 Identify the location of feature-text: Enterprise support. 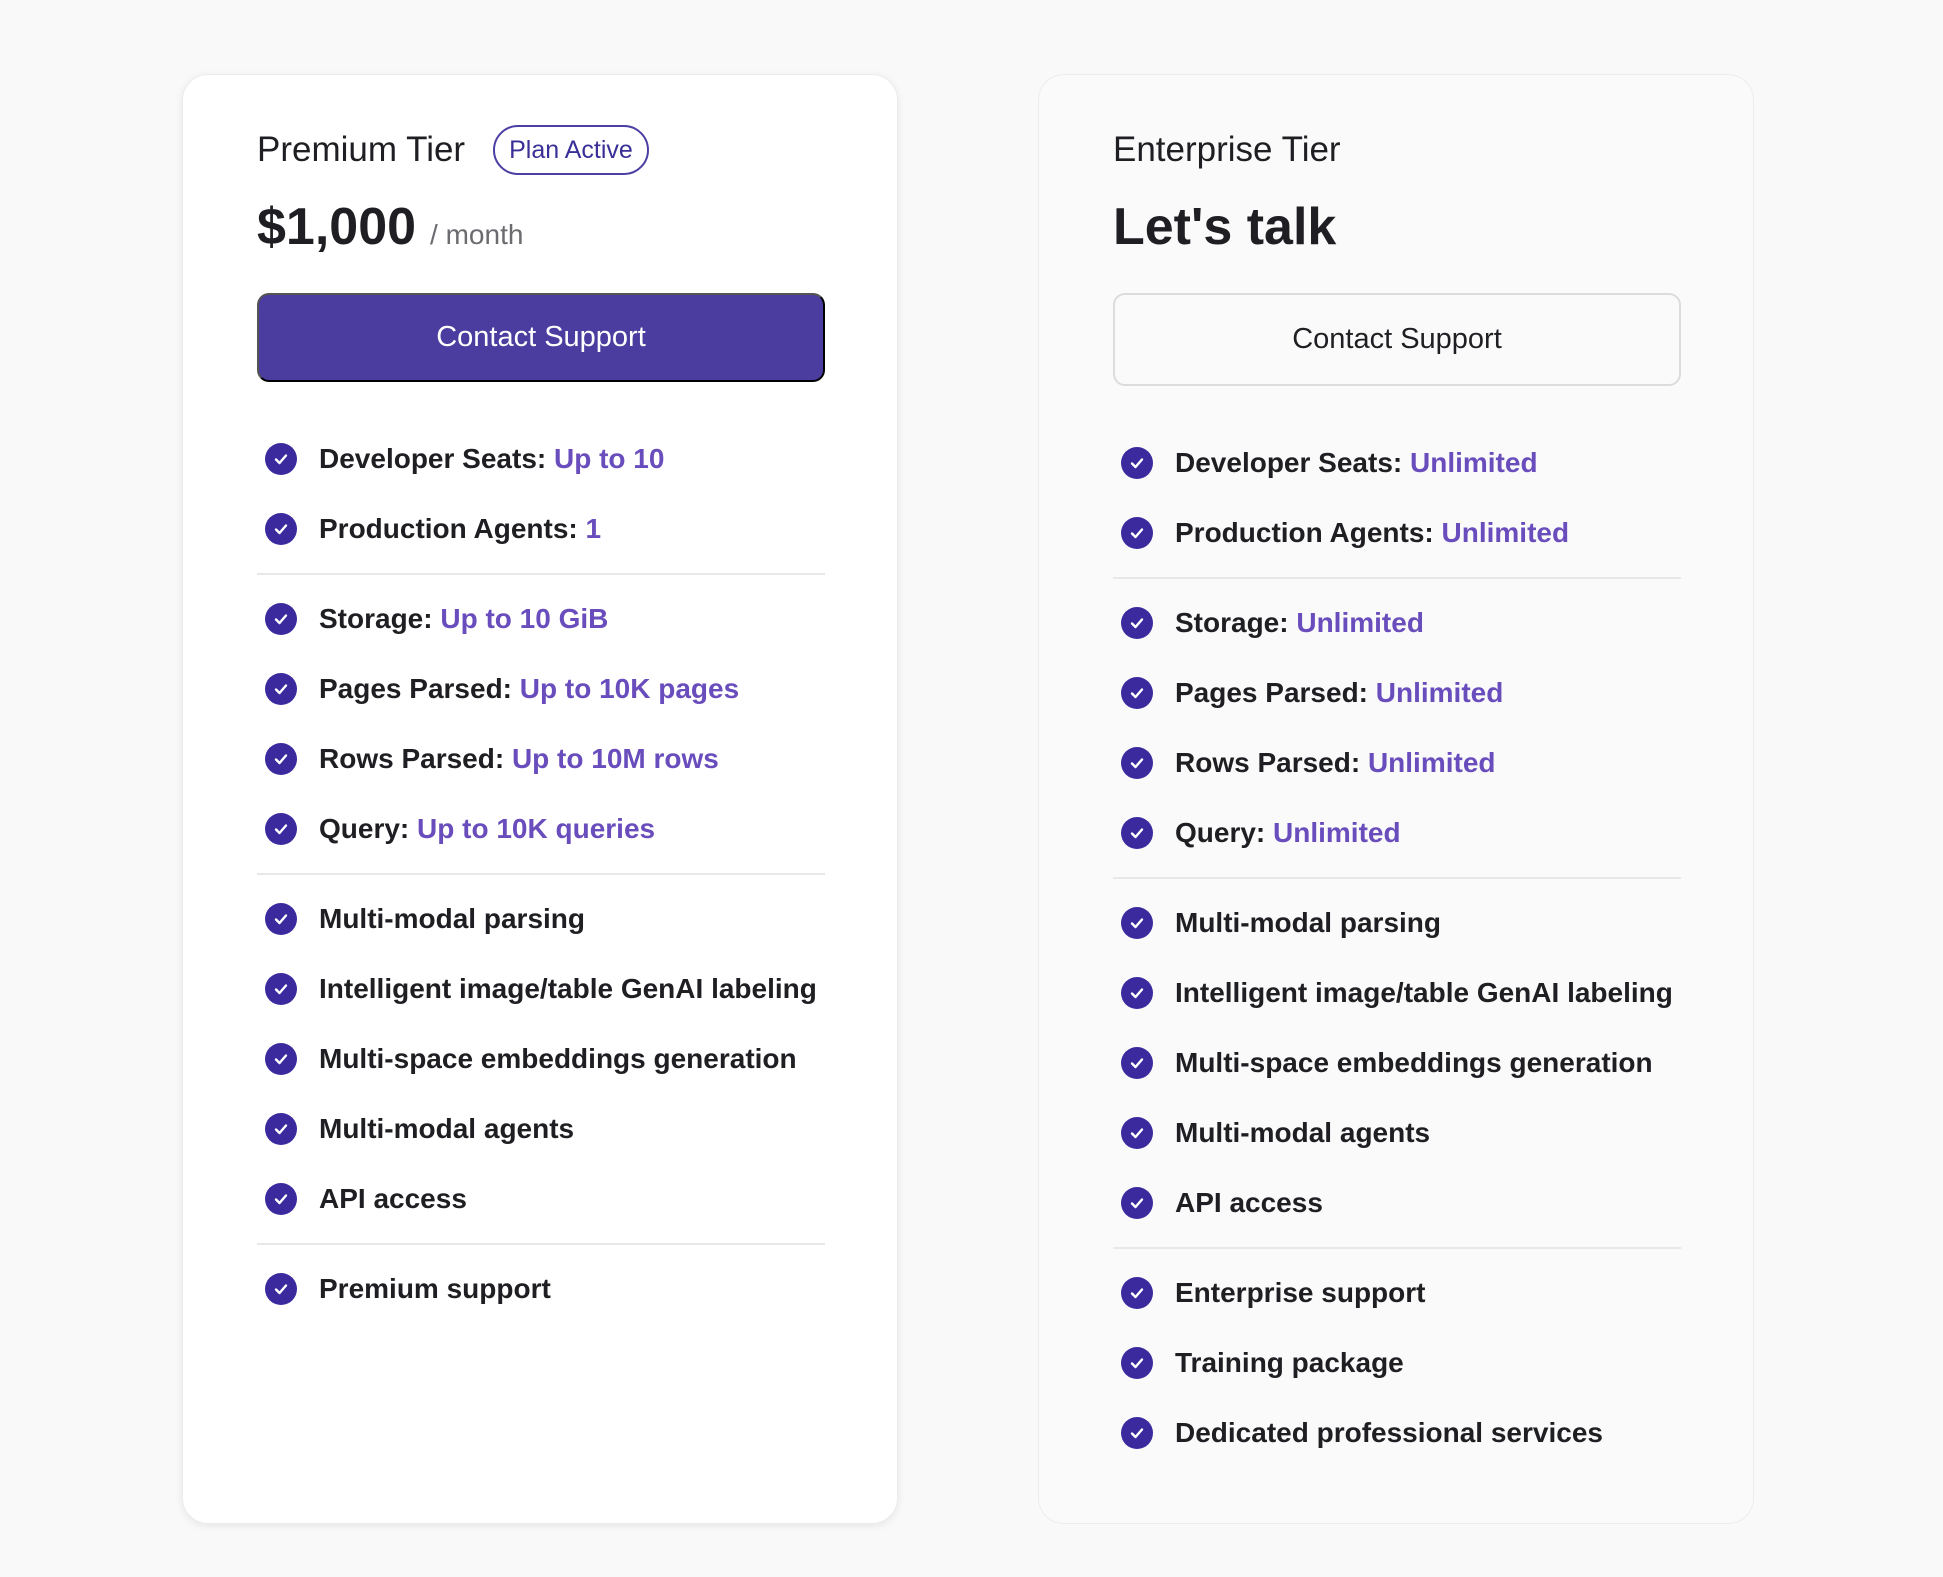
(1300, 1293).